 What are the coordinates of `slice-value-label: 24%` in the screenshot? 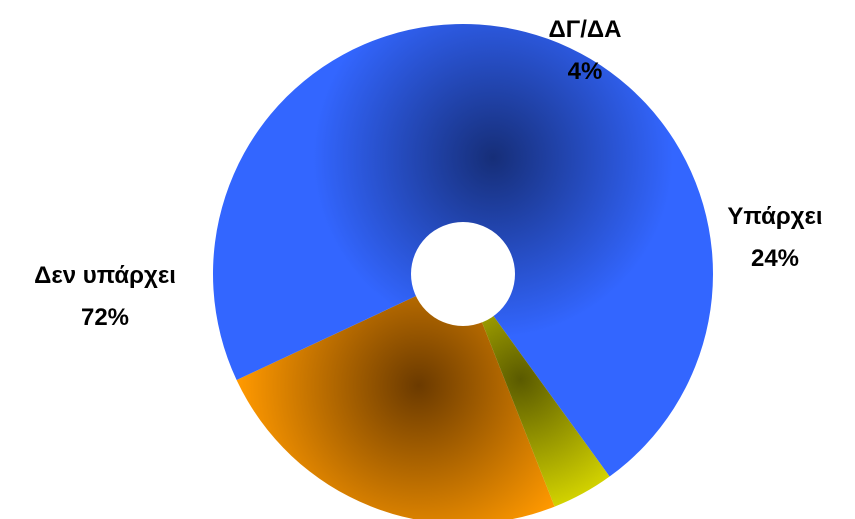 It's located at (775, 258).